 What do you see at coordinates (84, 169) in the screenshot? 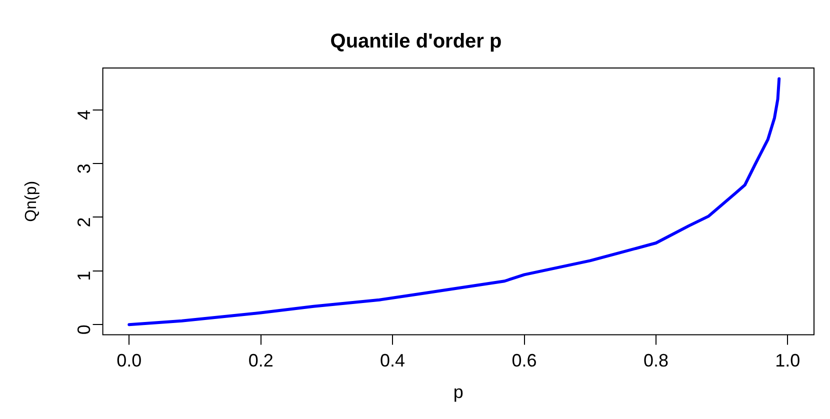
I see `y-tick-label: 3` at bounding box center [84, 169].